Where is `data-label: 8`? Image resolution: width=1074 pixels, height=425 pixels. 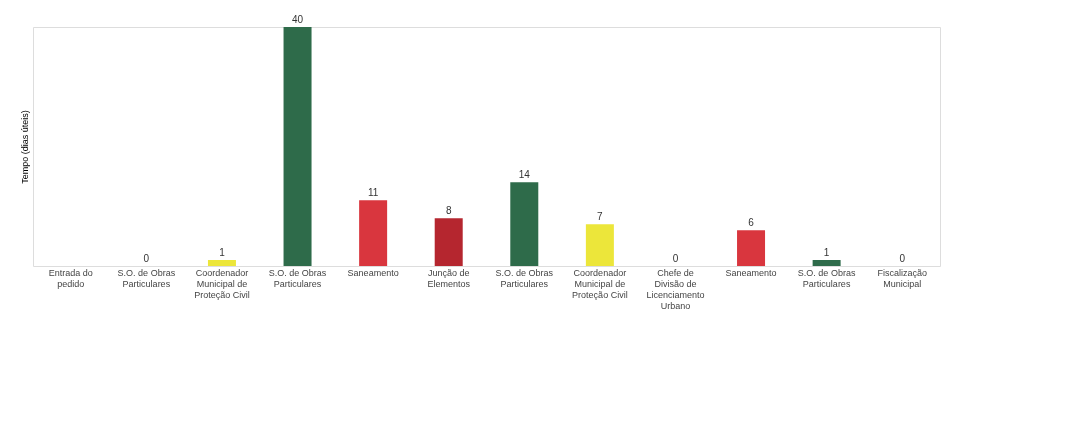 data-label: 8 is located at coordinates (448, 211).